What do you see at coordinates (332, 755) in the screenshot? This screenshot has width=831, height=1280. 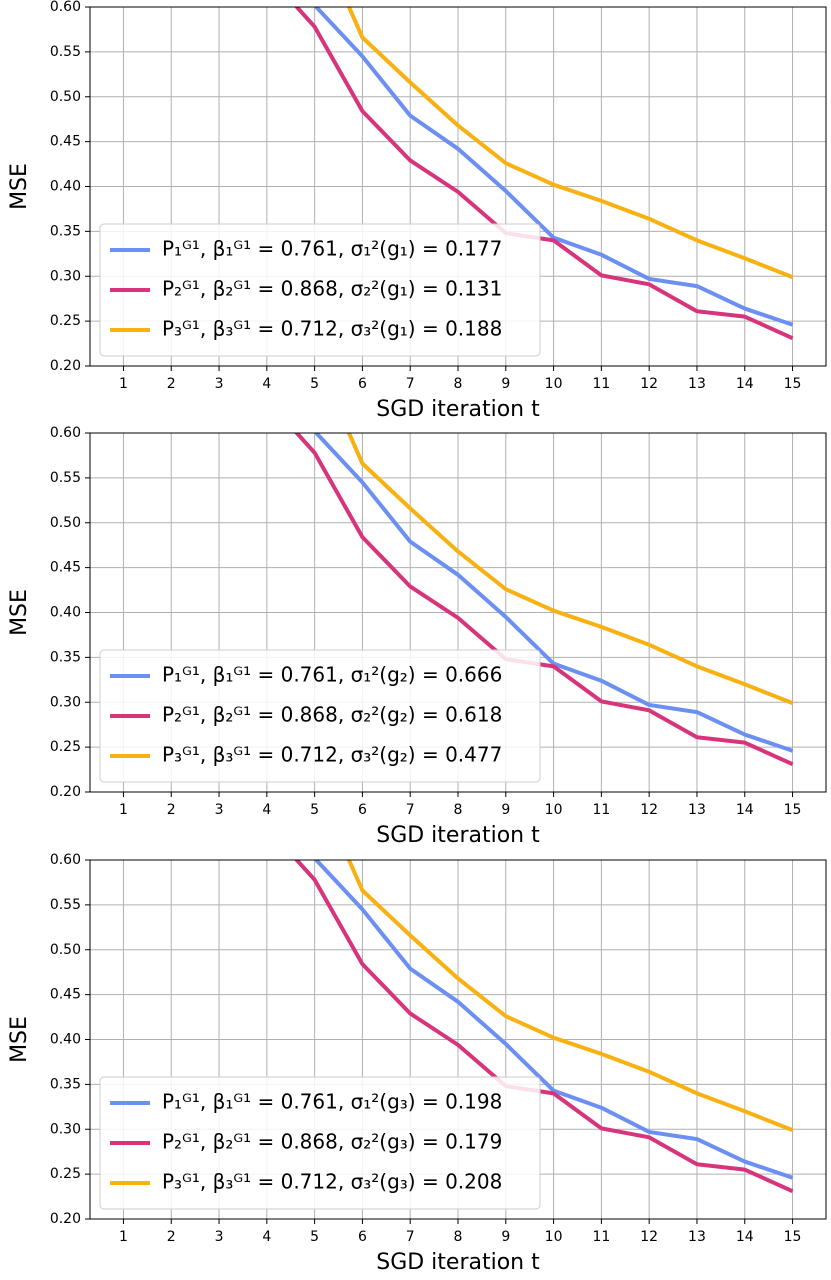 I see `legend-label: P₃ᴳ¹, β₃ᴳ¹ = 0.712, σ₃²(g₂) = 0.477` at bounding box center [332, 755].